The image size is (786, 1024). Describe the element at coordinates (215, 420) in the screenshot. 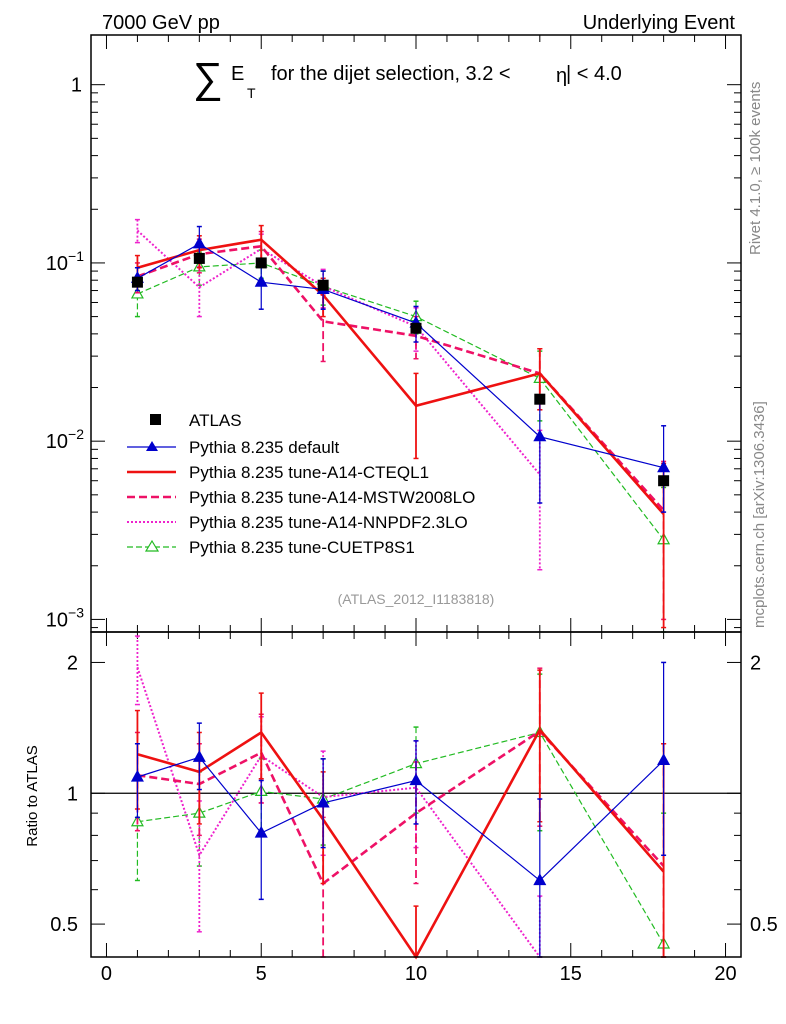

I see `legend-label-atlas: ATLAS` at that location.